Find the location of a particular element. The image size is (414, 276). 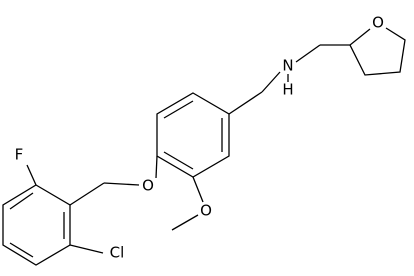

atom-label: Cl is located at coordinates (117, 253).